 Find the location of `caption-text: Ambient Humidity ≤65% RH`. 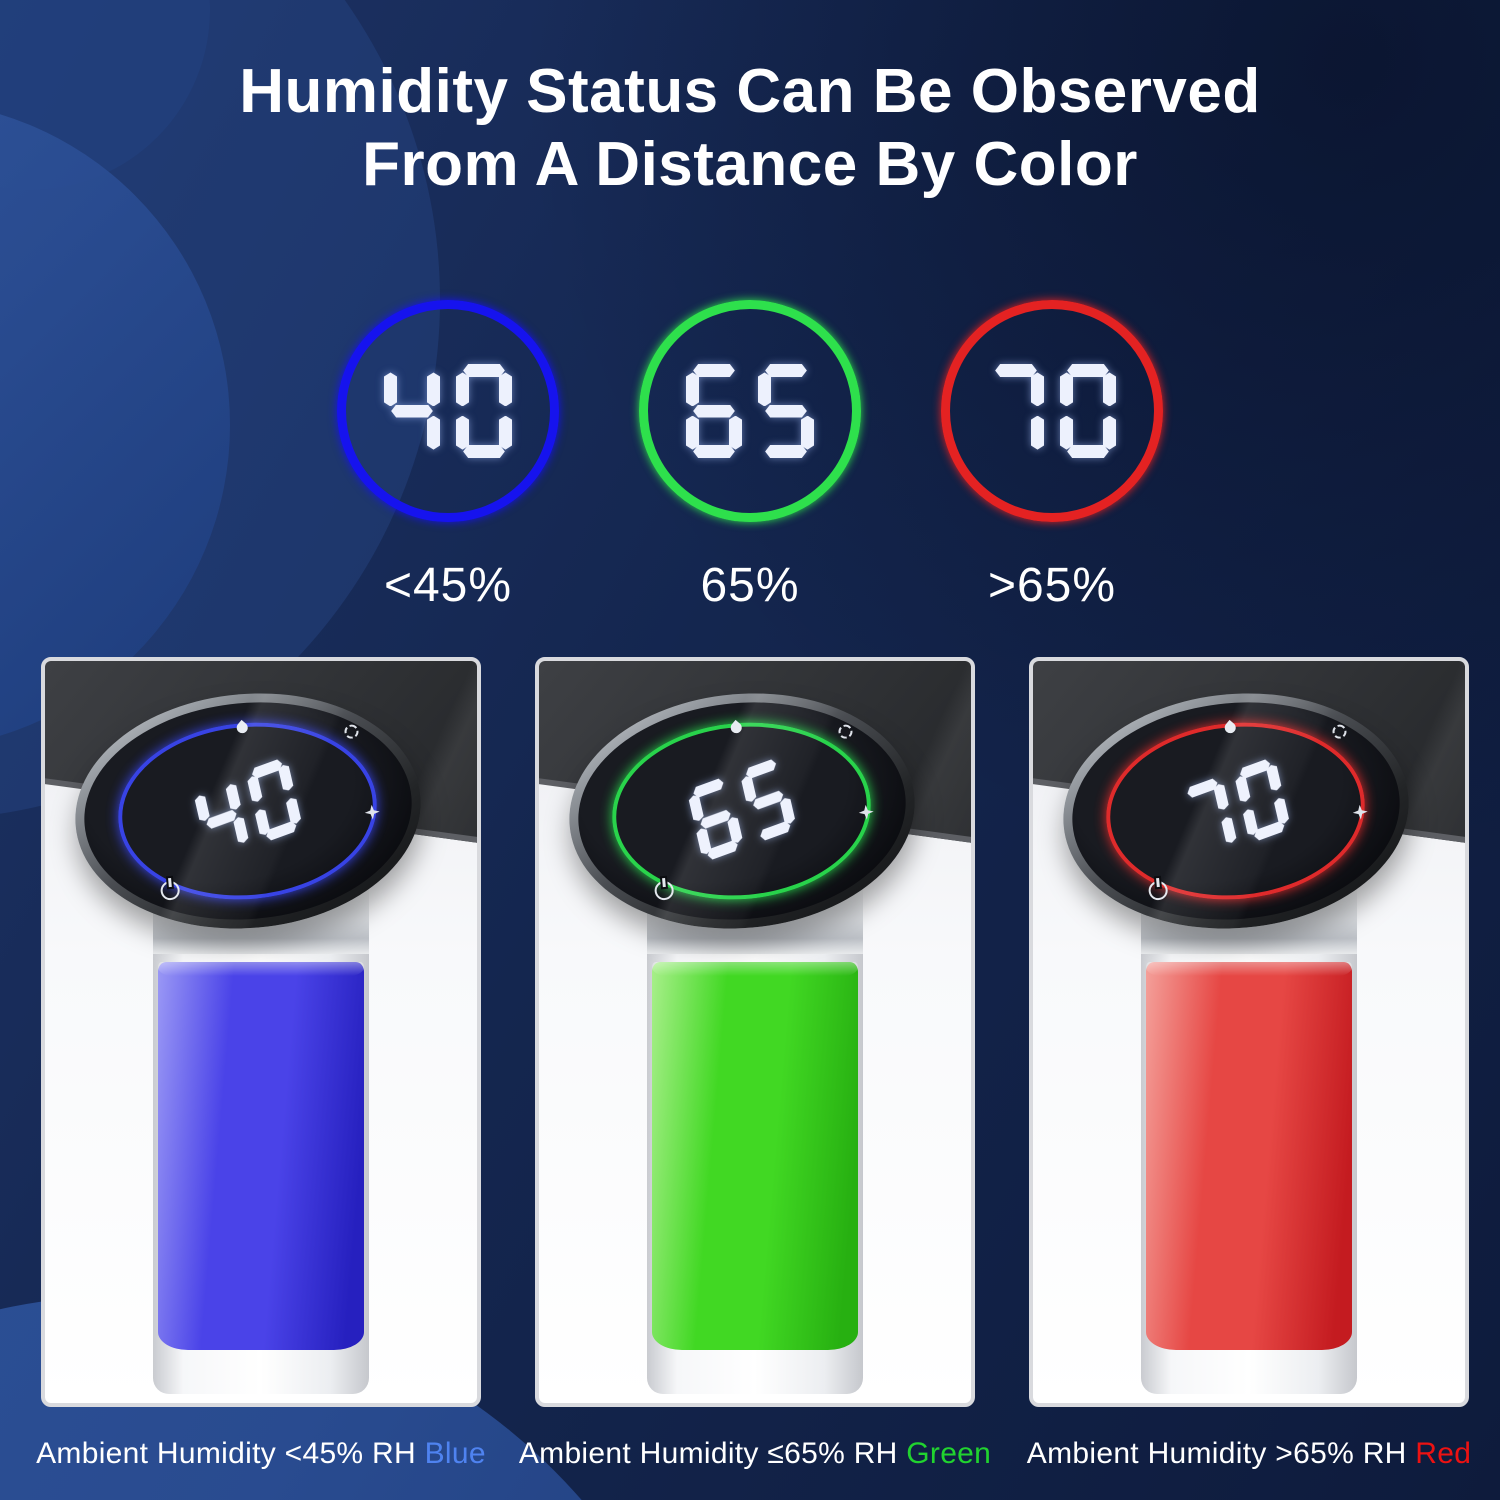

caption-text: Ambient Humidity ≤65% RH is located at coordinates (712, 1453).